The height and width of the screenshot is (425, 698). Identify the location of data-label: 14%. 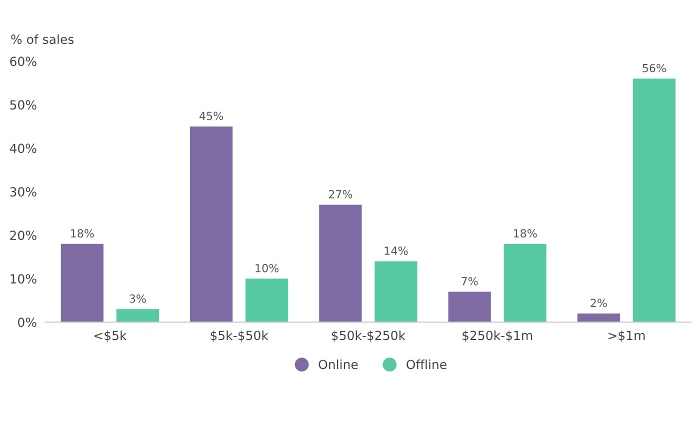
(396, 250).